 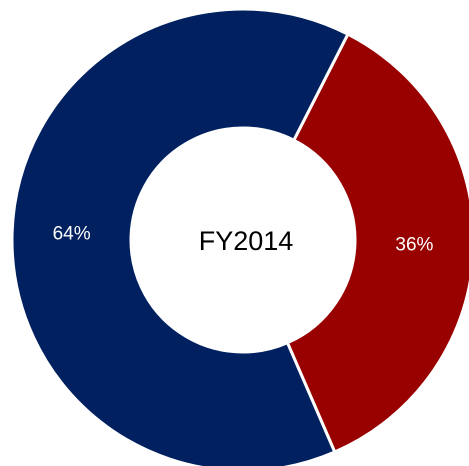 I want to click on value-label: 64%, so click(x=72, y=234).